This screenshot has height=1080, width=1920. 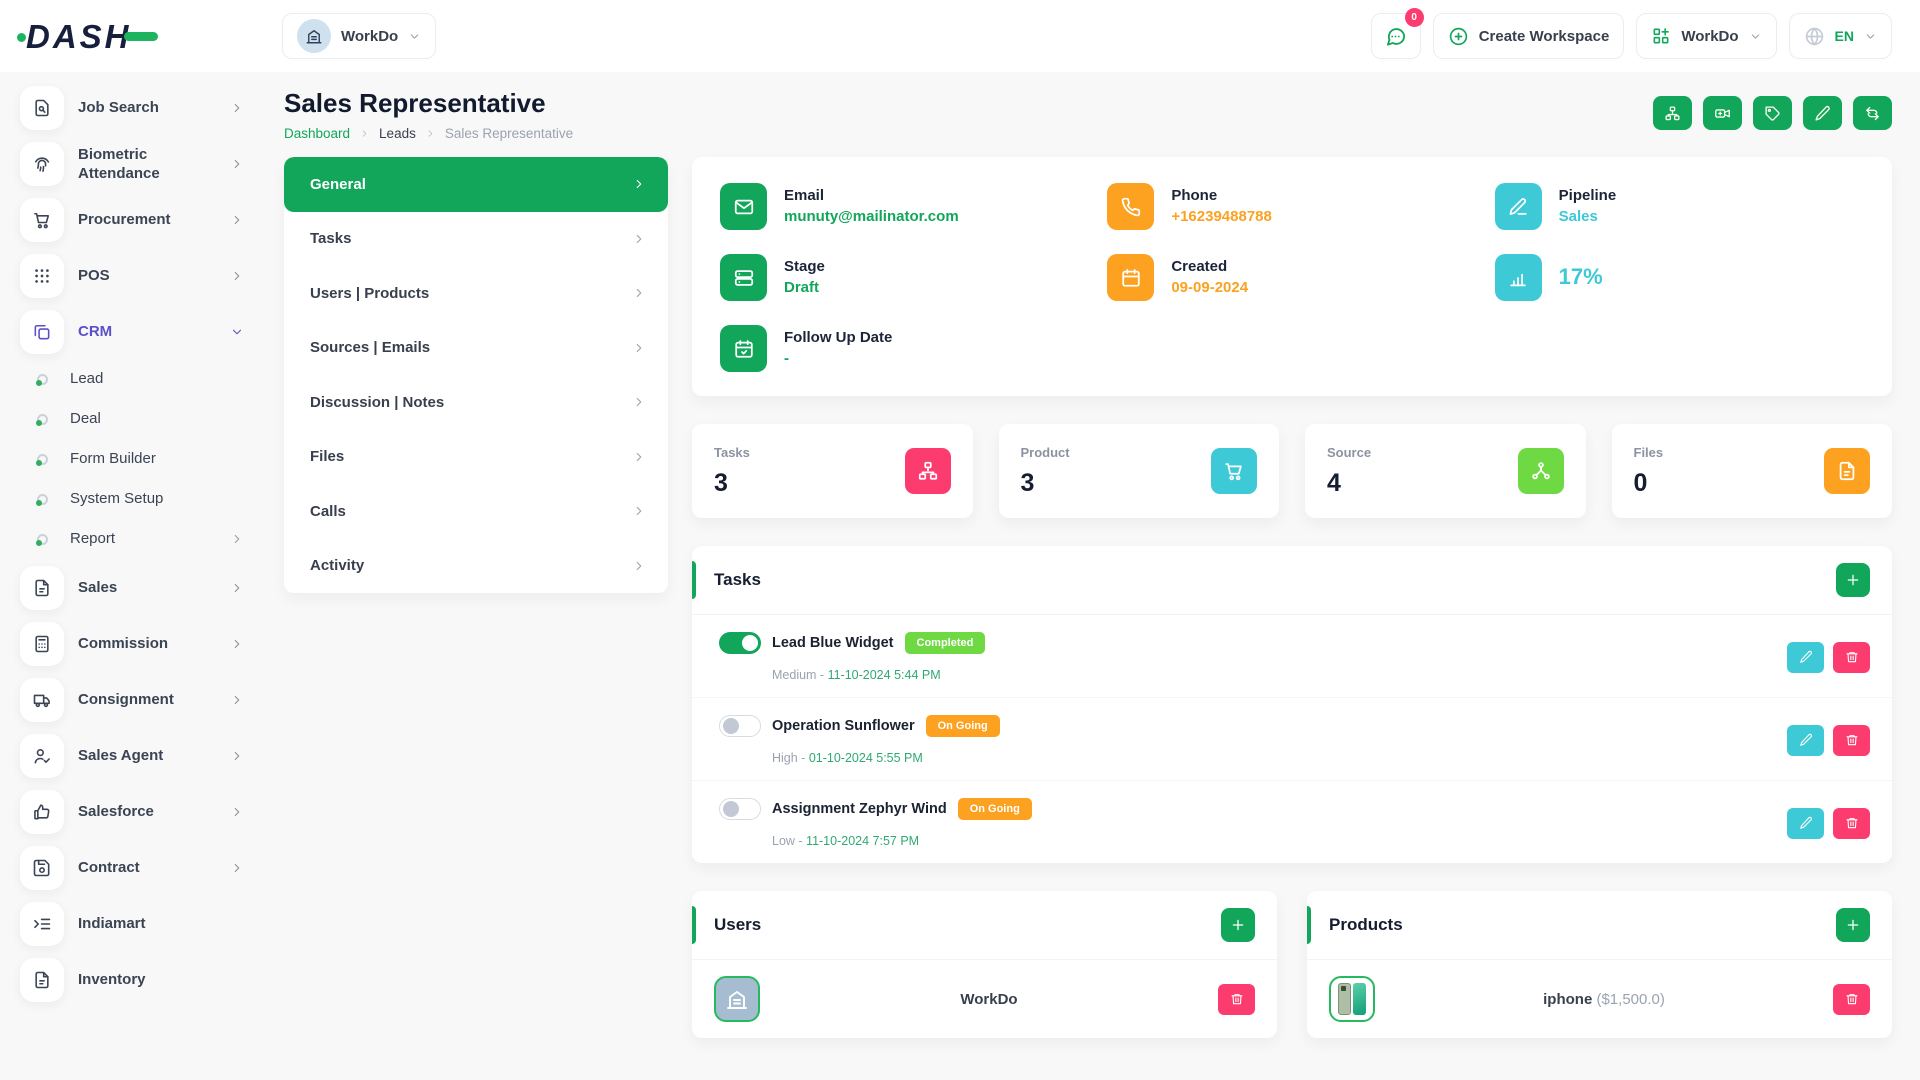 I want to click on sidebar-item-consignment: Consignment, so click(x=132, y=700).